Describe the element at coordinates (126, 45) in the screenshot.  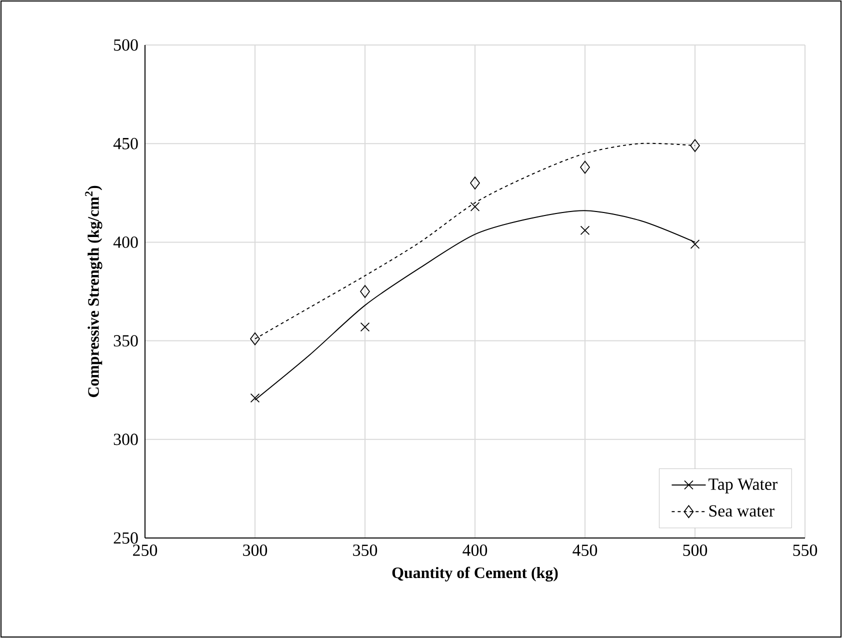
I see `y-tick-label: 500` at that location.